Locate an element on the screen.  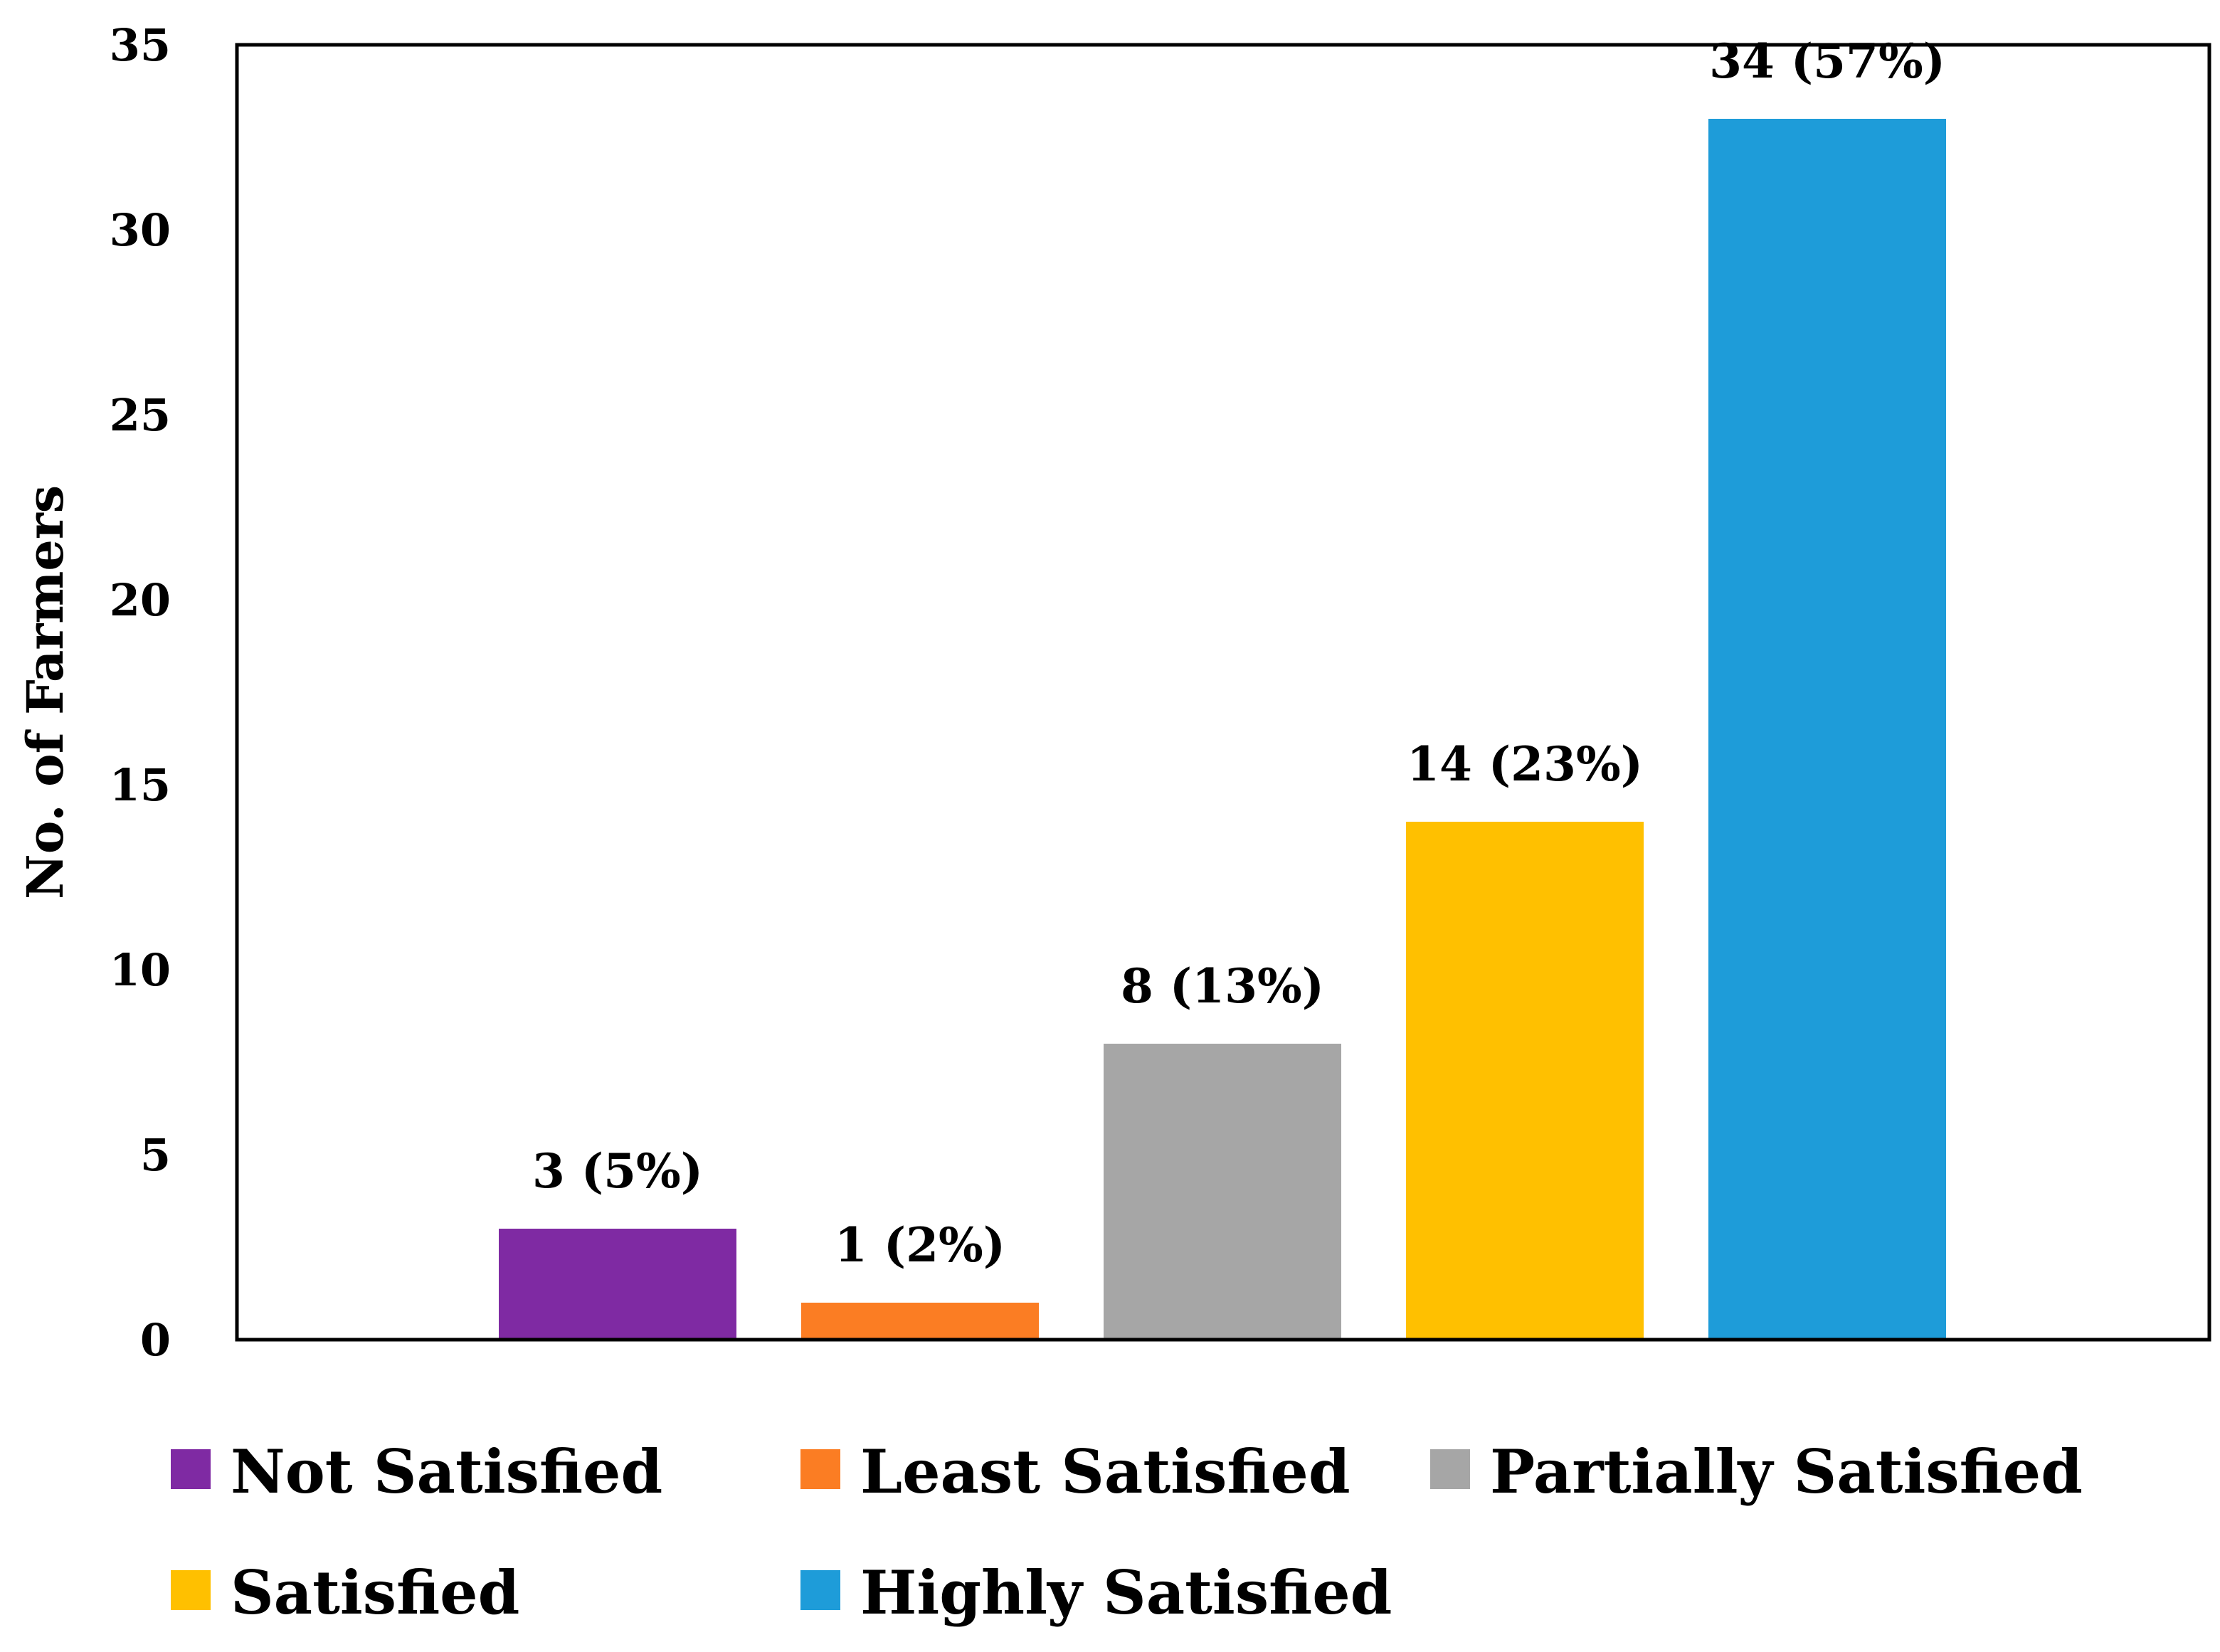
legend-label: Least Satisfied is located at coordinates (1105, 1471).